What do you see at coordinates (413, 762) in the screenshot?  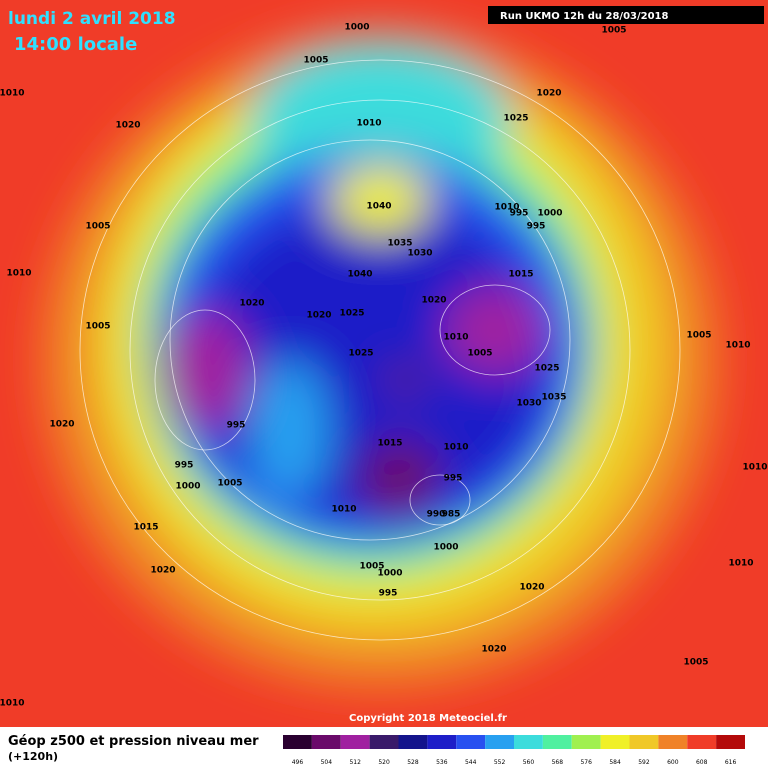 I see `scale-label: 528` at bounding box center [413, 762].